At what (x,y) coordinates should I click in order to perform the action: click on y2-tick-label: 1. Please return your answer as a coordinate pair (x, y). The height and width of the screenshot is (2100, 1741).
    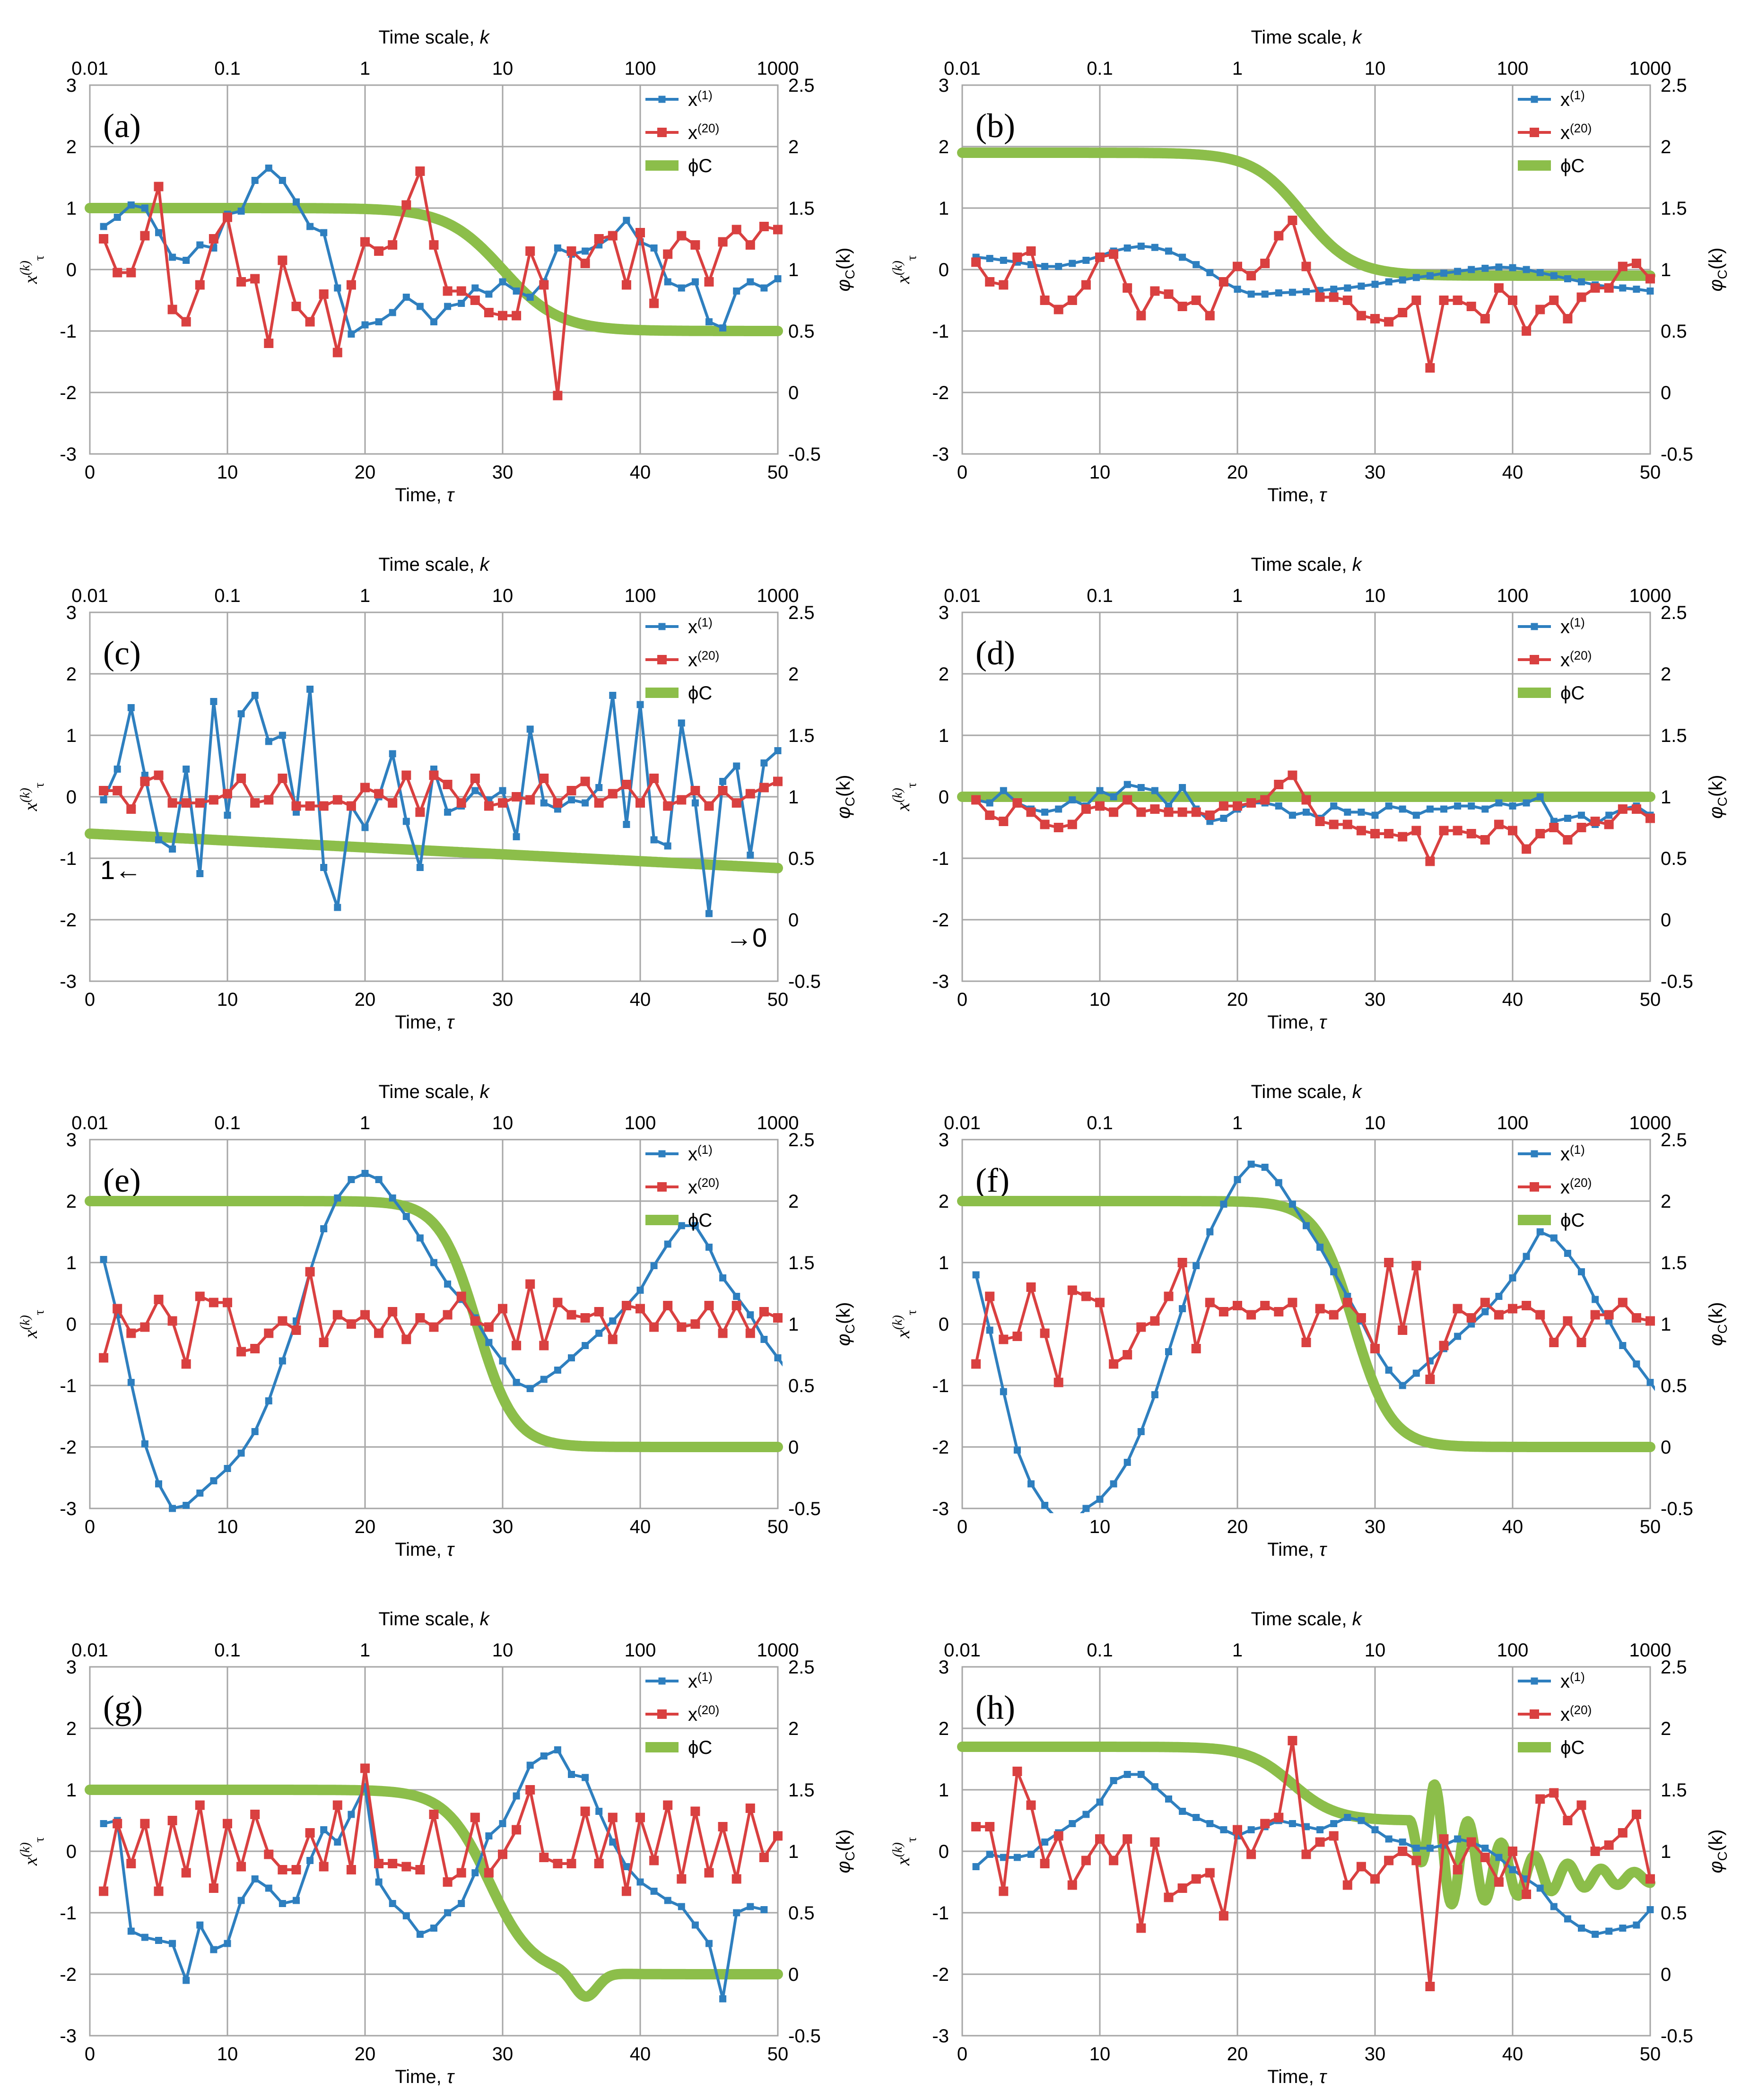
    Looking at the image, I should click on (793, 1851).